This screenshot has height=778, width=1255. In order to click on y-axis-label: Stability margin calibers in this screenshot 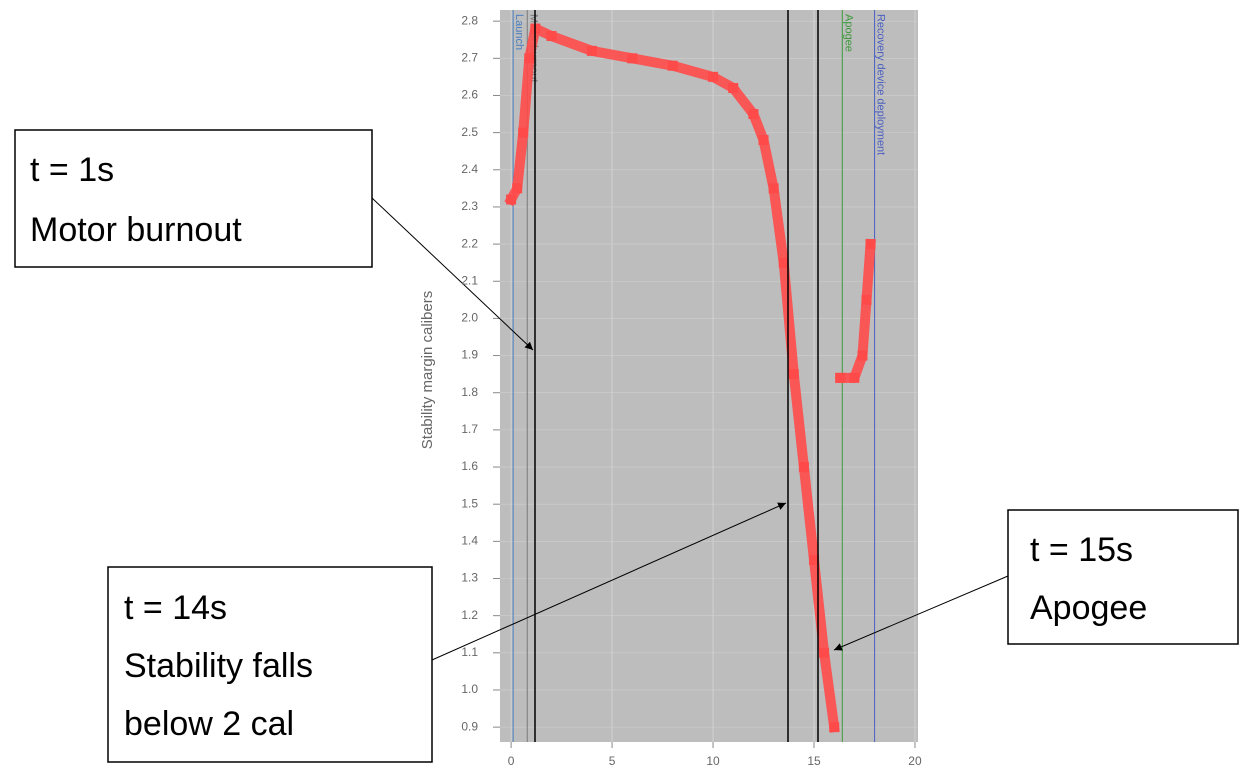, I will do `click(427, 370)`.